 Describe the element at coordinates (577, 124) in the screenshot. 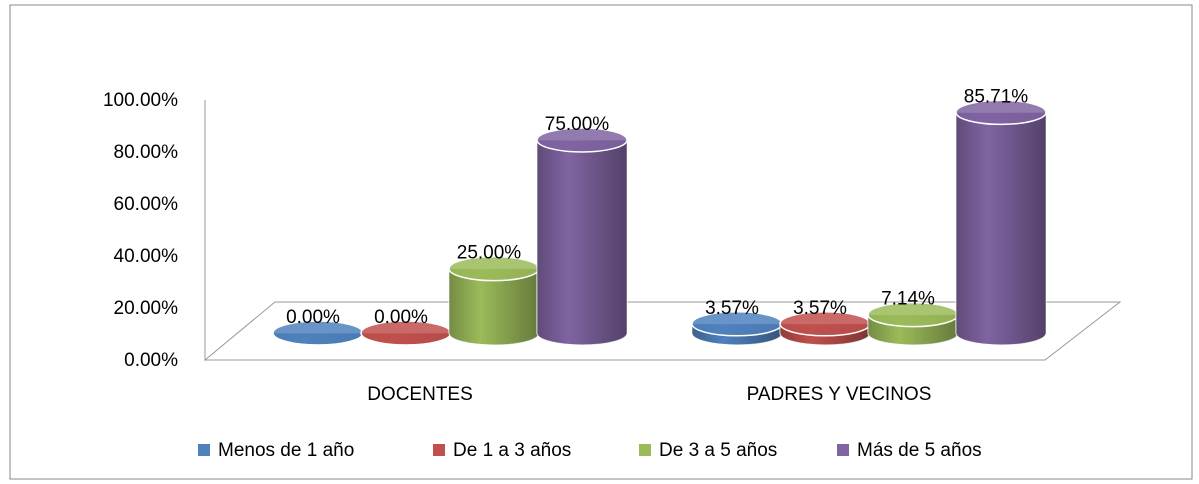

I see `value-label: 75.00%` at that location.